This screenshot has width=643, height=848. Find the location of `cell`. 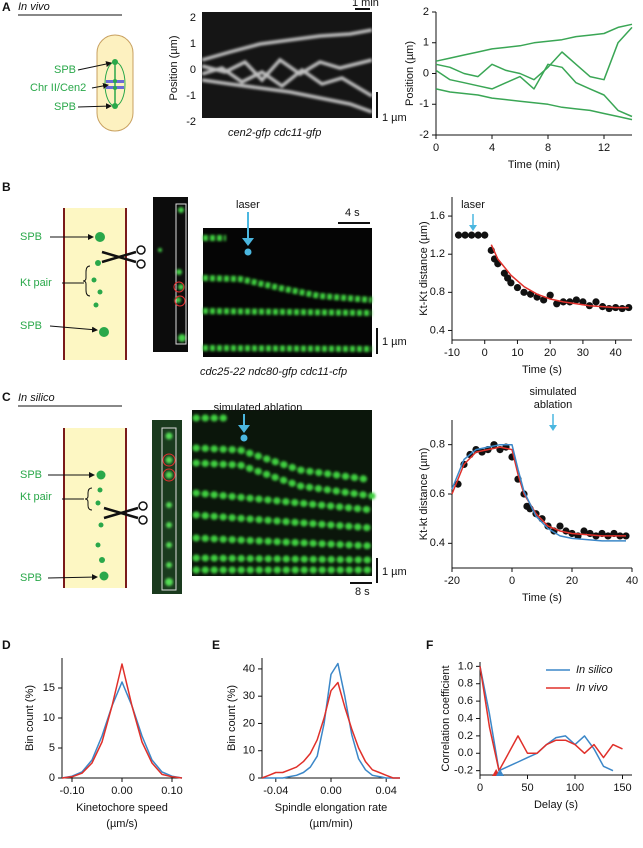

cell is located at coordinates (95, 284).